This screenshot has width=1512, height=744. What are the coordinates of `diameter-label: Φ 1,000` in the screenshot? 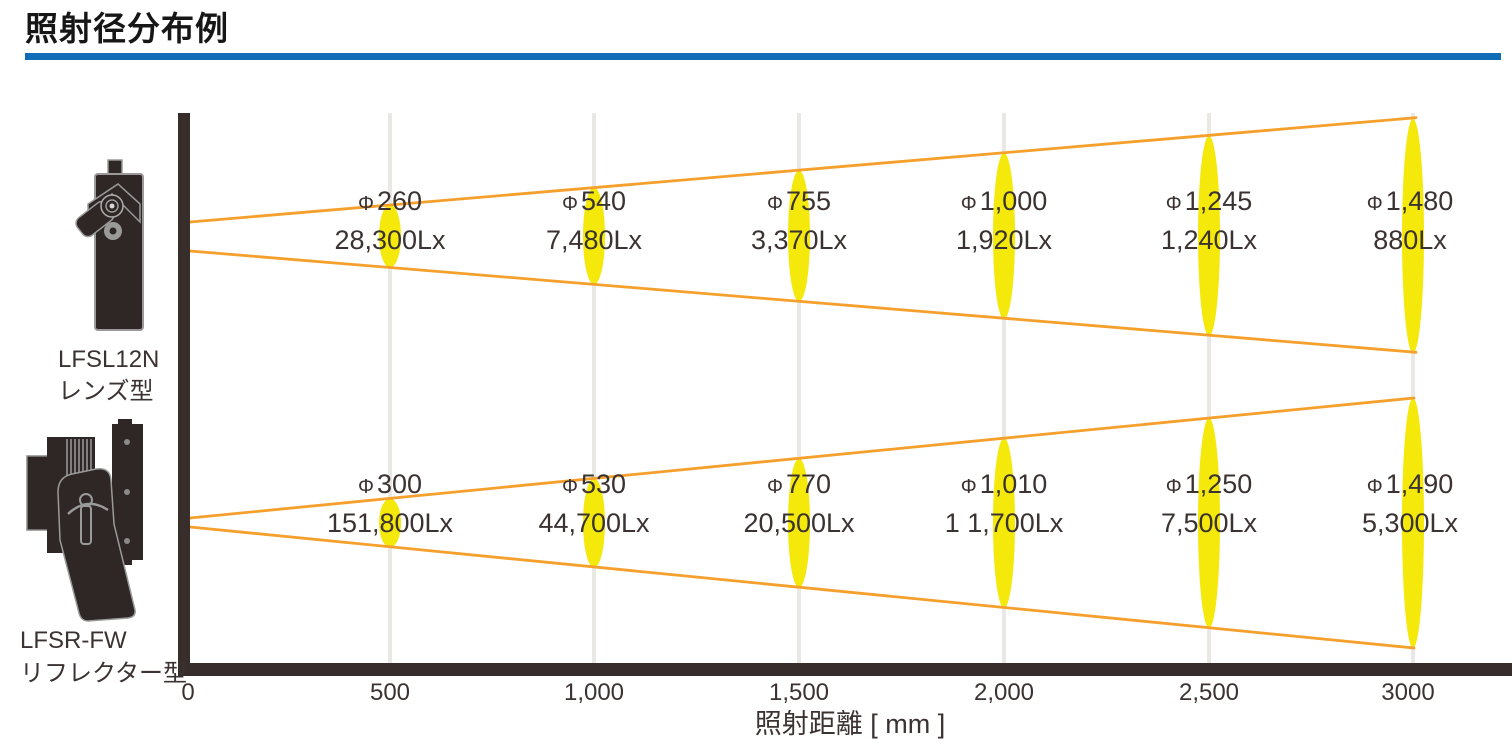 It's located at (1004, 201).